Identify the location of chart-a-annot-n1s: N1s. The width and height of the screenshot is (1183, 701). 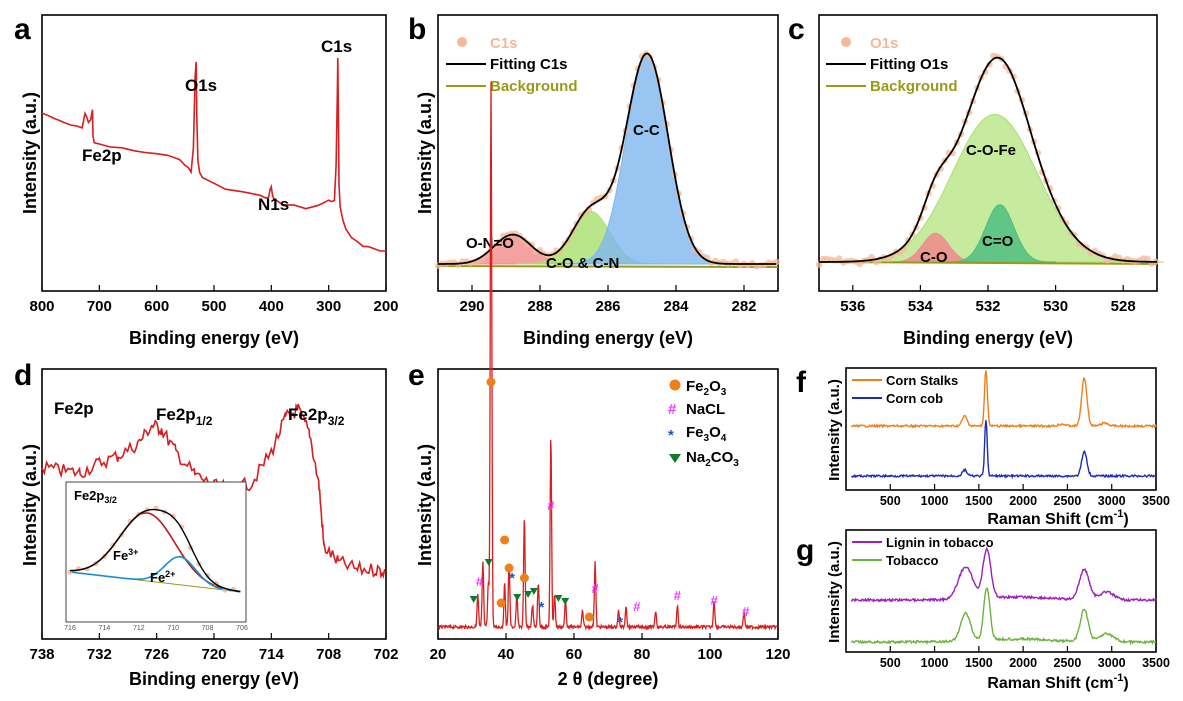
(273, 204).